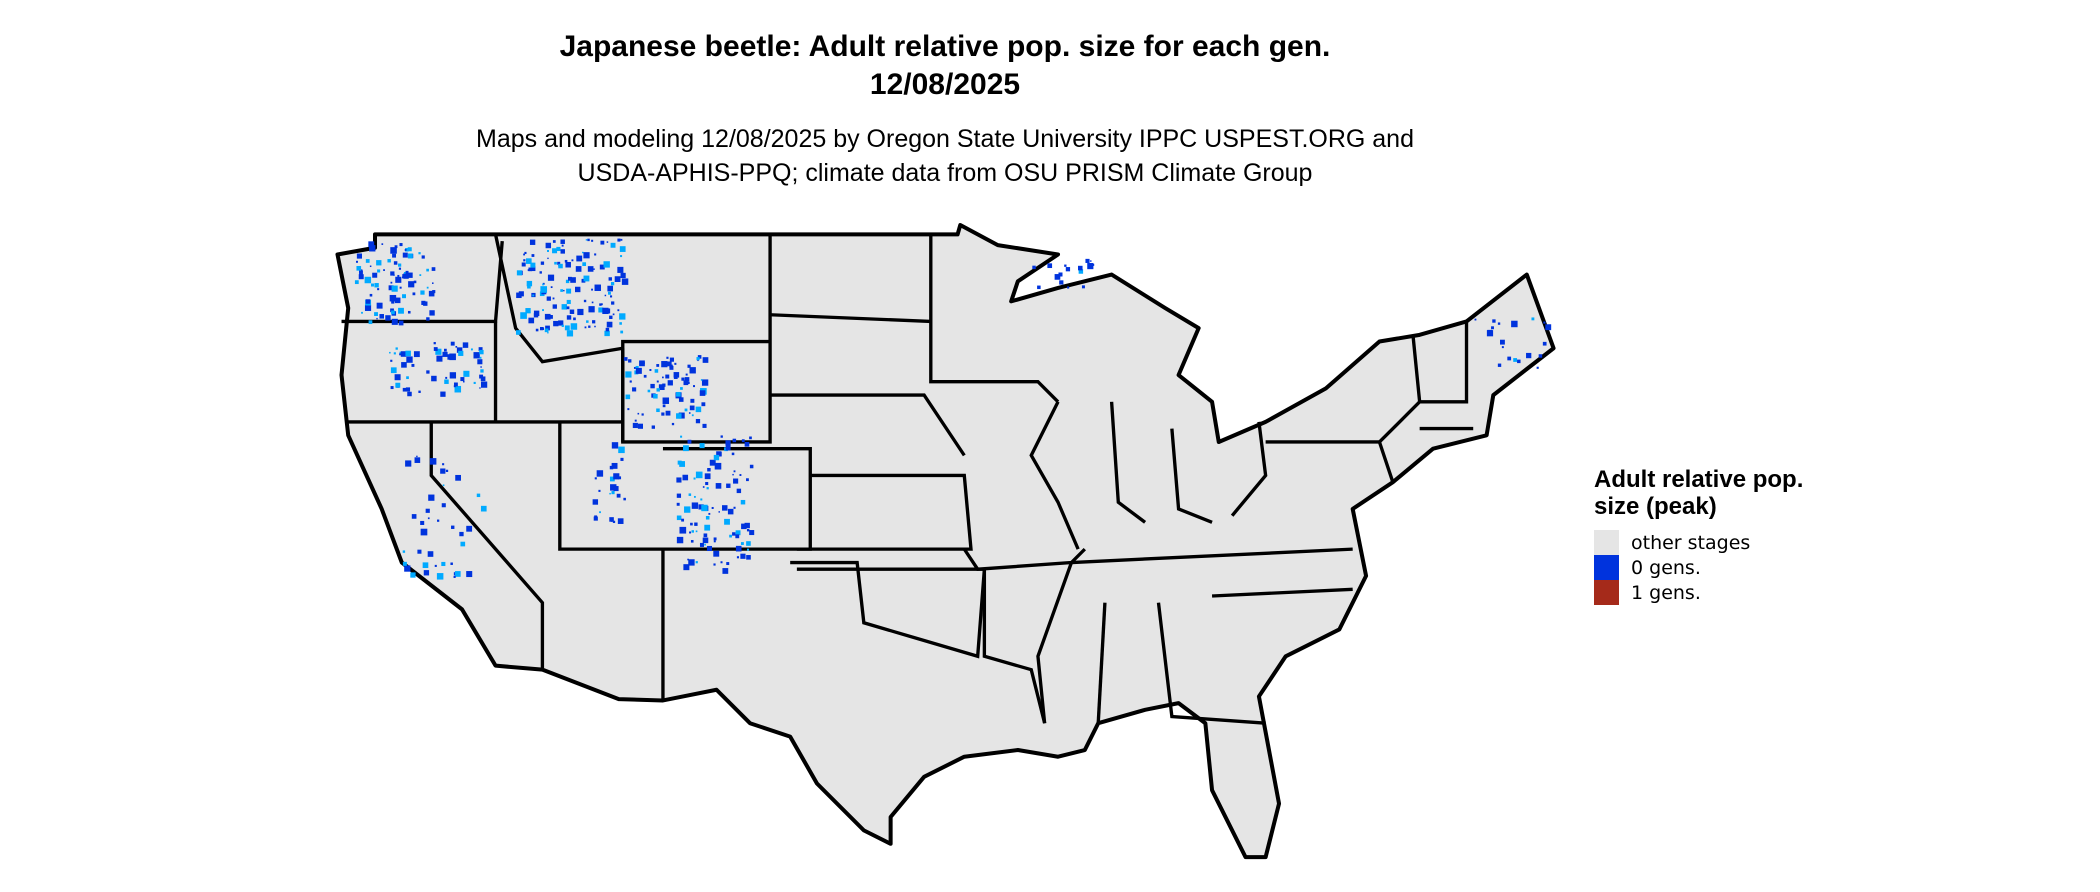 The width and height of the screenshot is (2100, 892). I want to click on legend-swatch, so click(1606, 567).